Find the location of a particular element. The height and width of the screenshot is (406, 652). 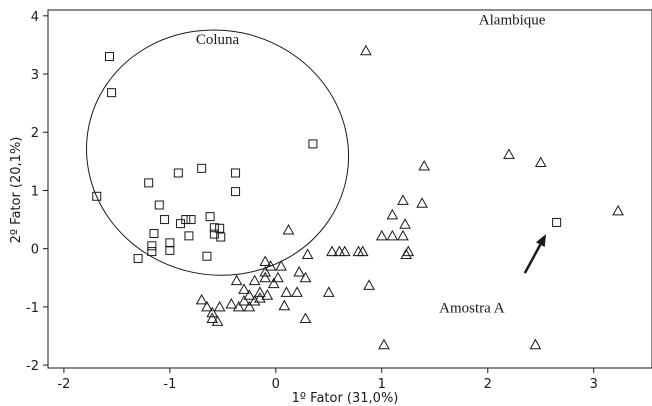

annotation-label: Coluna is located at coordinates (218, 40).